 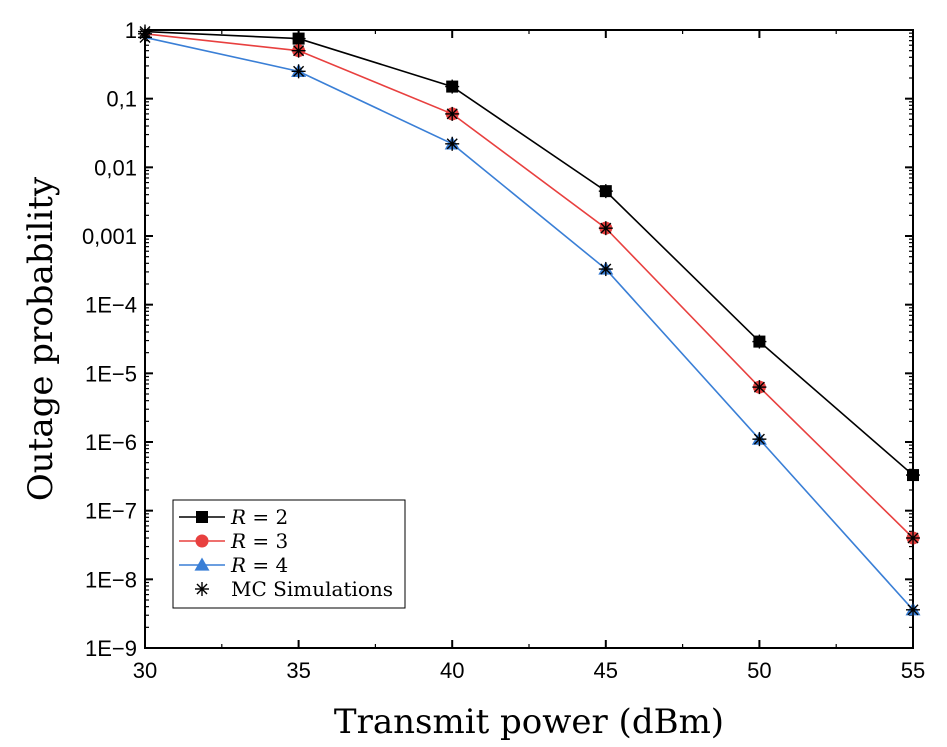 What do you see at coordinates (759, 670) in the screenshot?
I see `x-tick-label: 50` at bounding box center [759, 670].